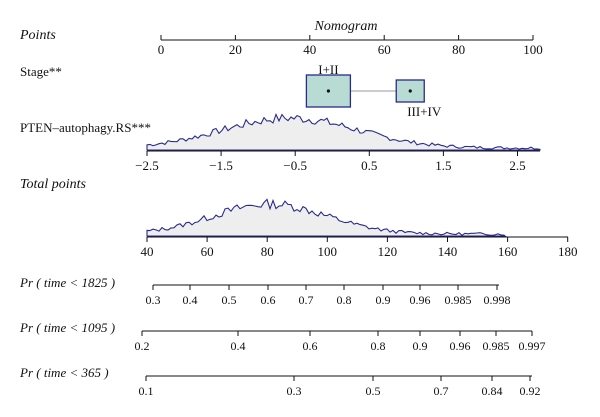  What do you see at coordinates (67, 282) in the screenshot?
I see `pr1825-row-label: Pr ( time < 1825 )` at bounding box center [67, 282].